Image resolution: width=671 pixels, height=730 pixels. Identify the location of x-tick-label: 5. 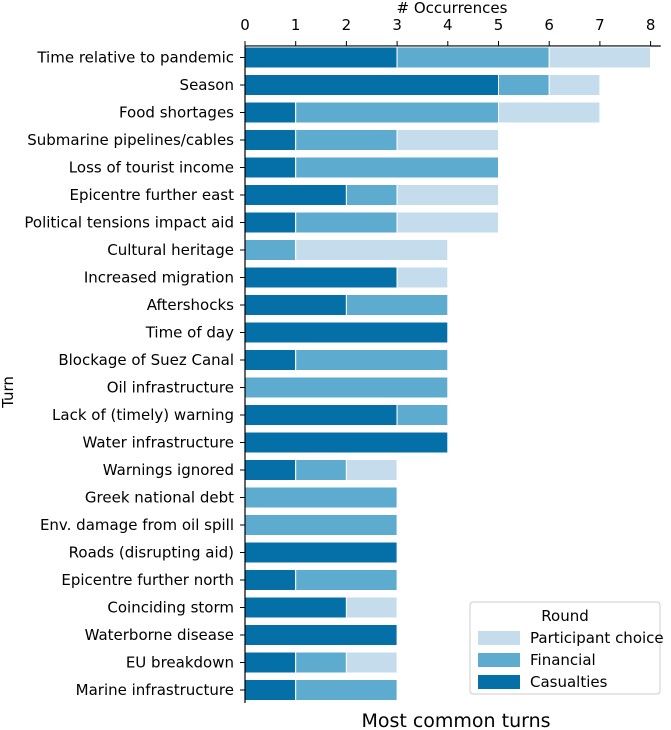
(499, 25).